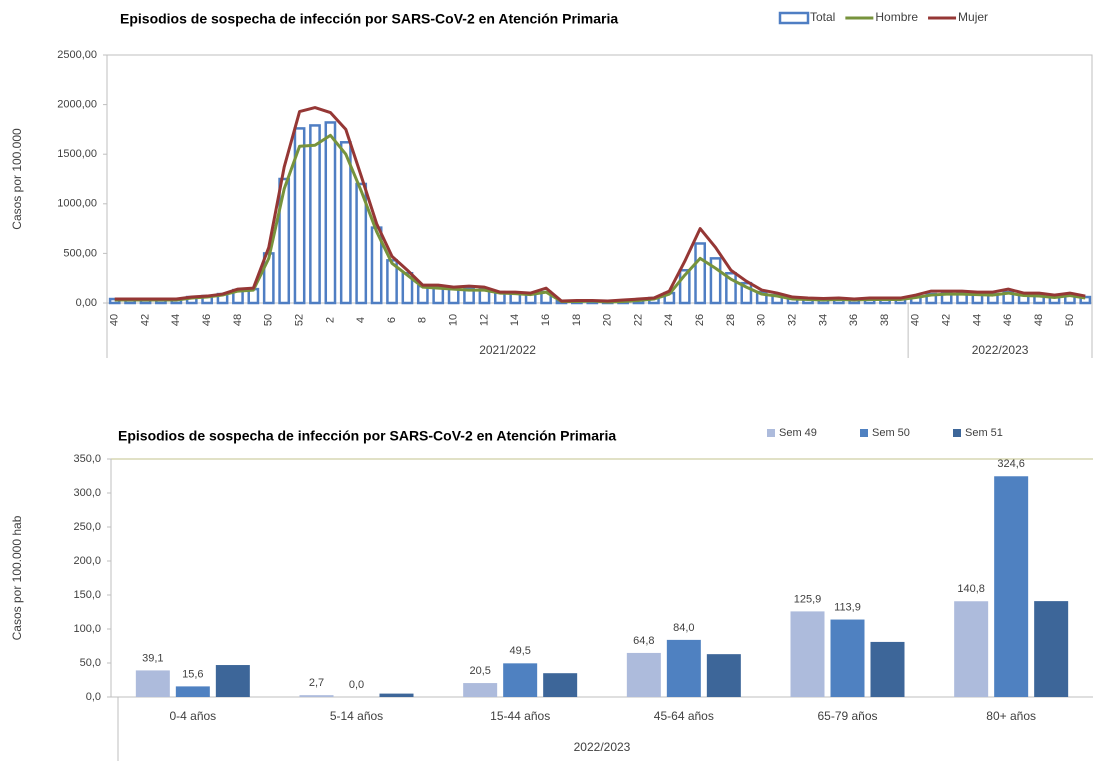 Image resolution: width=1093 pixels, height=761 pixels. What do you see at coordinates (93, 697) in the screenshot?
I see `y-tick-label: 0,0` at bounding box center [93, 697].